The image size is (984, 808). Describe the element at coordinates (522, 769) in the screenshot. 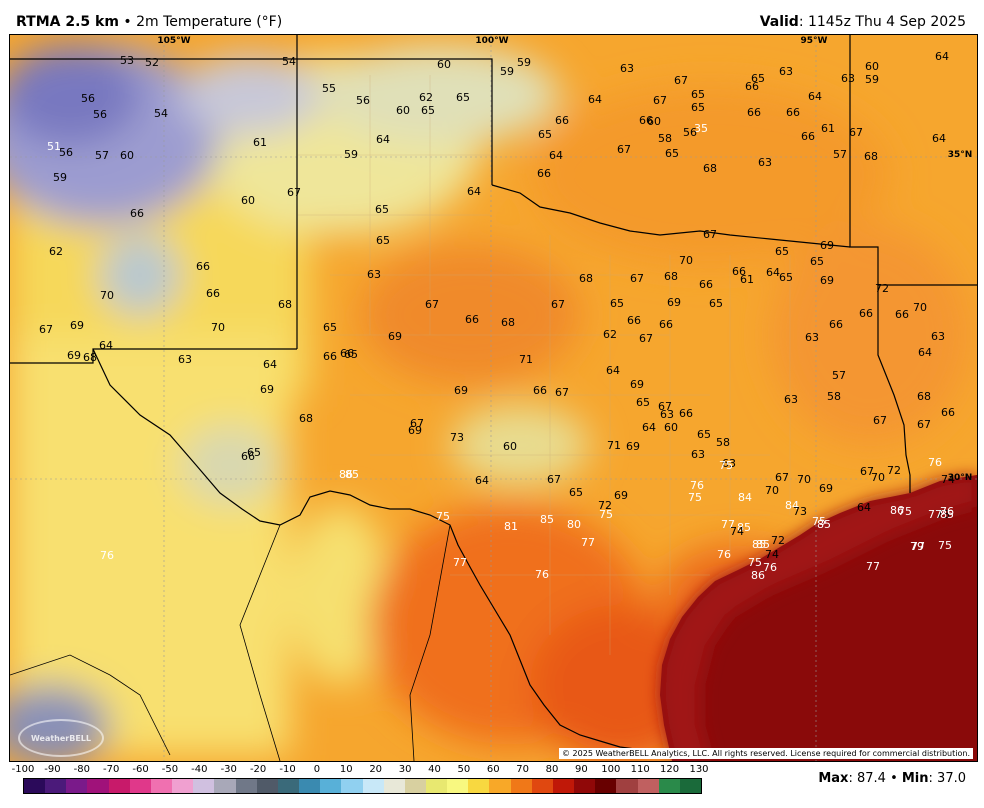

I see `colorbar-tick: 70` at that location.